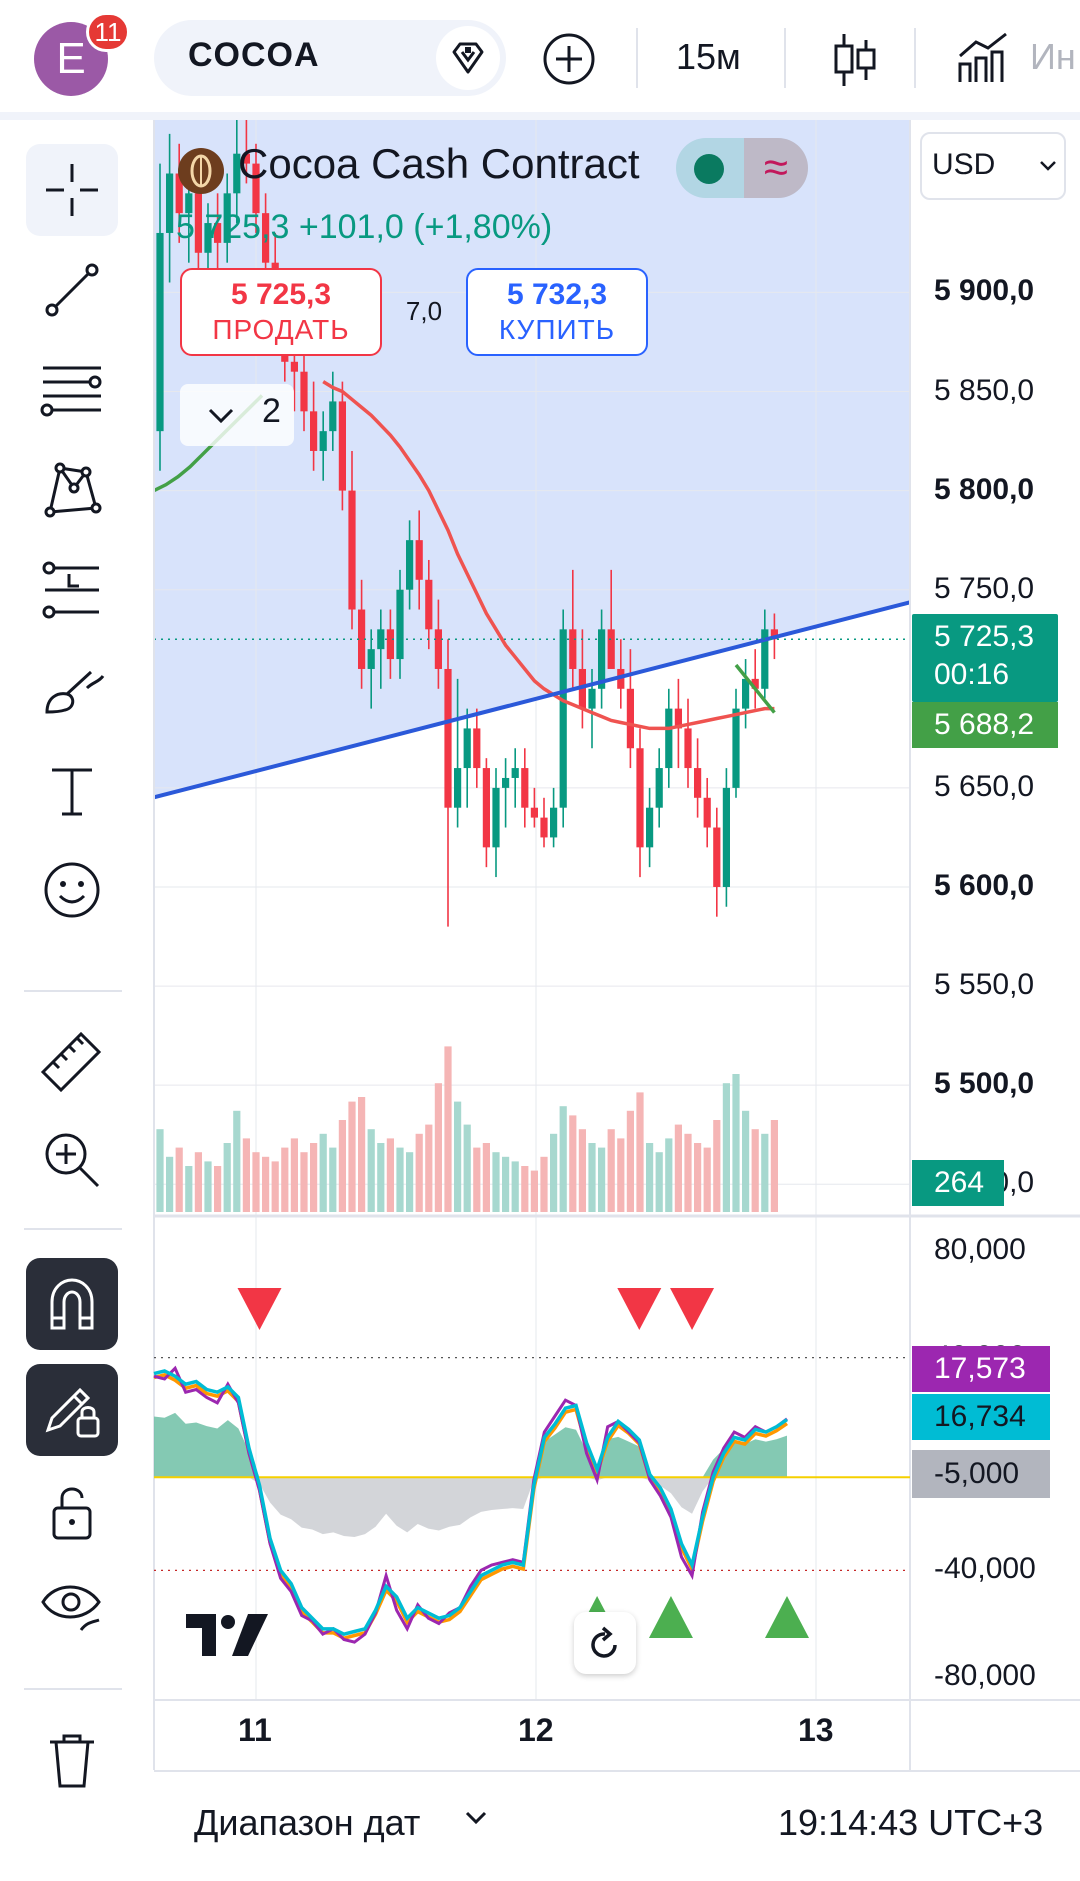 This screenshot has height=1881, width=1080. I want to click on time-tick-label: 12, so click(536, 1730).